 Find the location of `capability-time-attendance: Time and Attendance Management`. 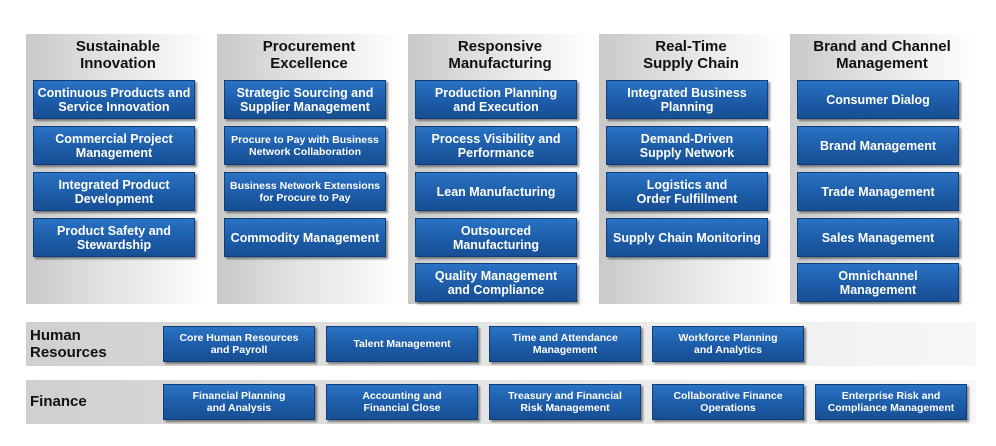

capability-time-attendance: Time and Attendance Management is located at coordinates (565, 344).